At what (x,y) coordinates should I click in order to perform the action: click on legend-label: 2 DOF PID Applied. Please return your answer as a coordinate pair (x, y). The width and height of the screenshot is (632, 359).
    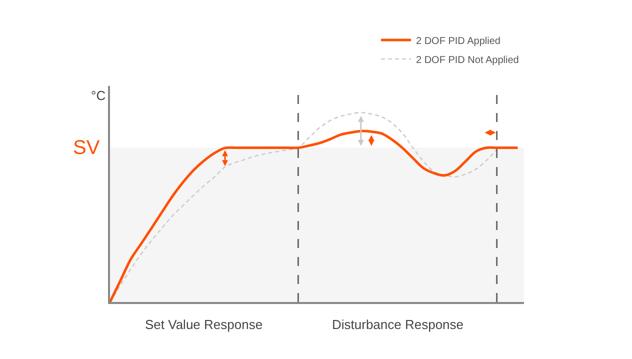
    Looking at the image, I should click on (458, 41).